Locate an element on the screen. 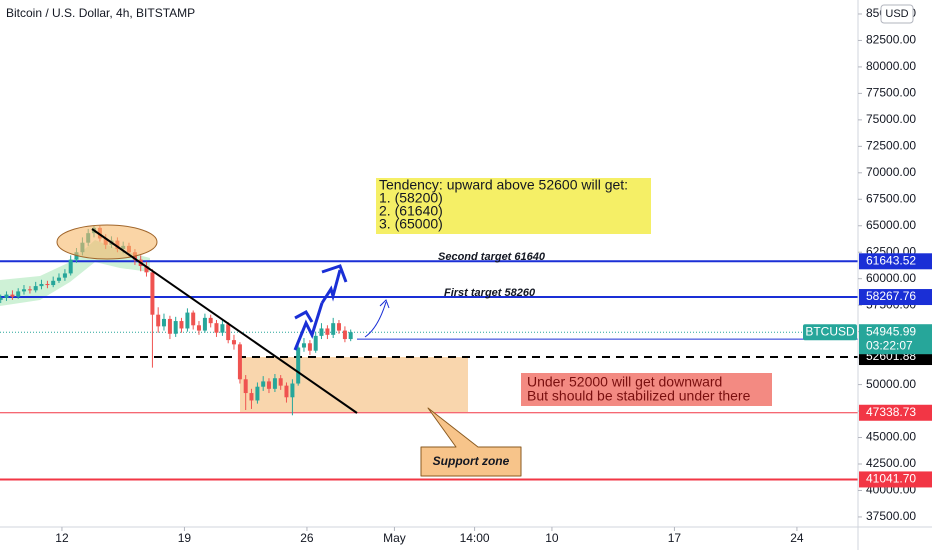 The width and height of the screenshot is (932, 555). symbol-label: BTCUSD is located at coordinates (830, 331).